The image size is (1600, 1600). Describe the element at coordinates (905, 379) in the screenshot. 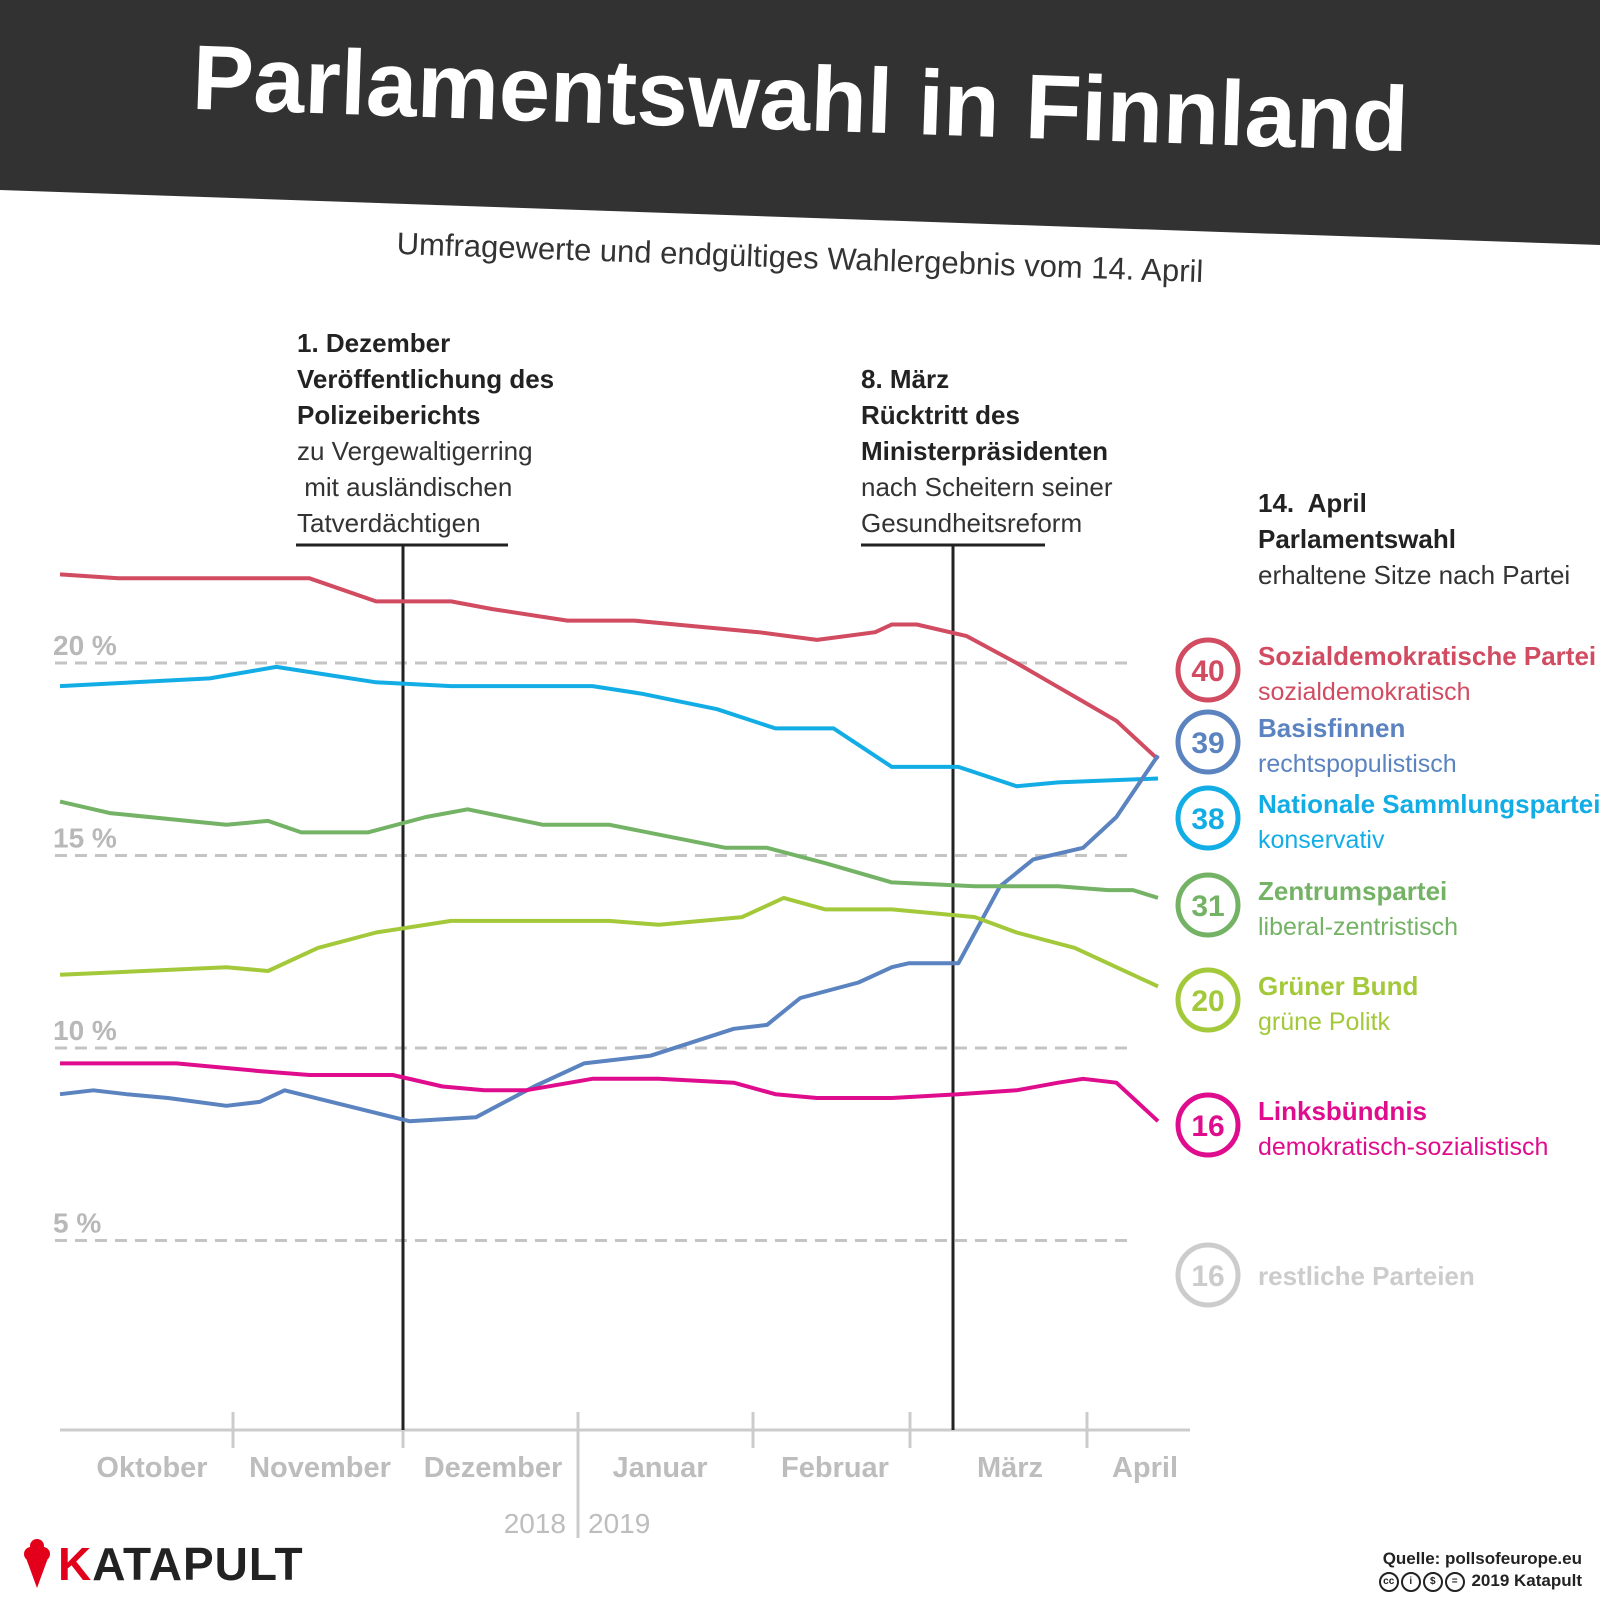

I see `annotation-2-date: 8. März` at that location.